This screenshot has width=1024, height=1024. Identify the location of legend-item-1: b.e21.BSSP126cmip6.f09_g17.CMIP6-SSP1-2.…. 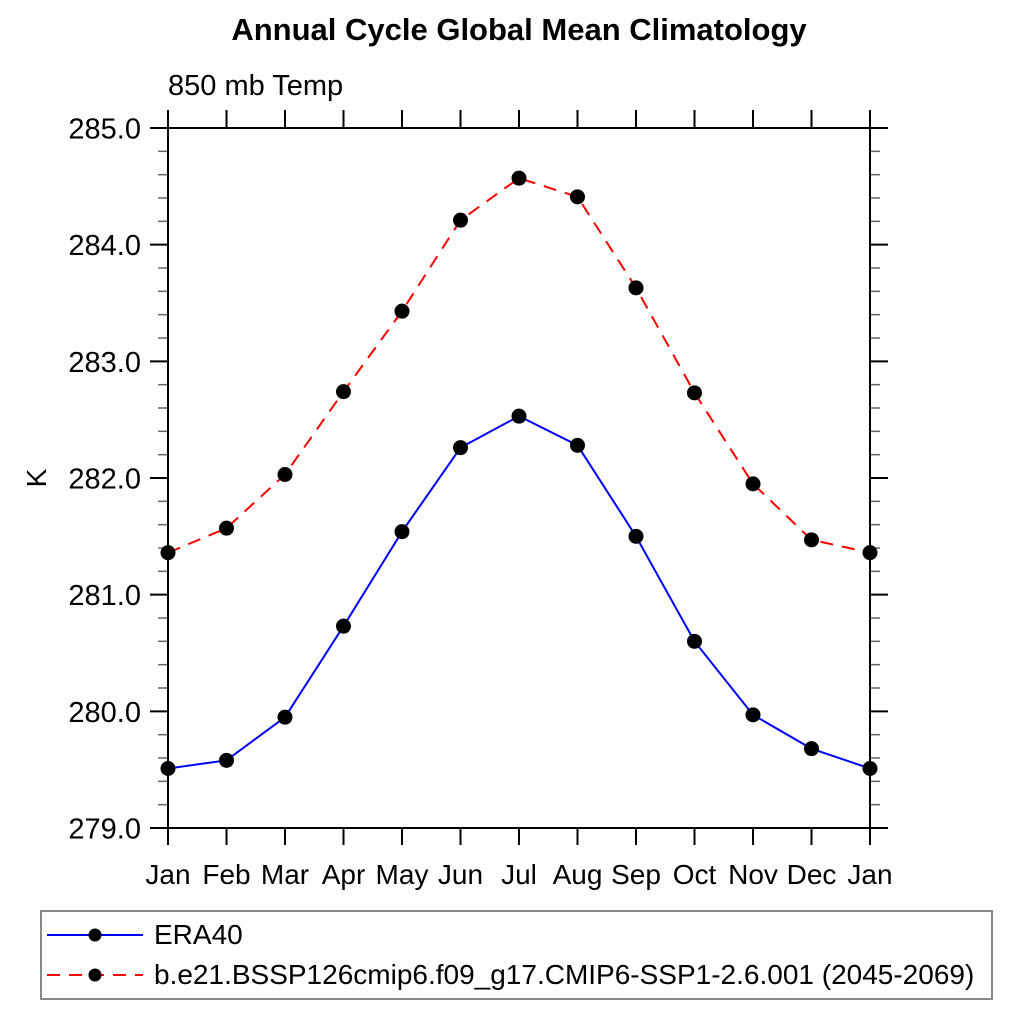
(516, 975).